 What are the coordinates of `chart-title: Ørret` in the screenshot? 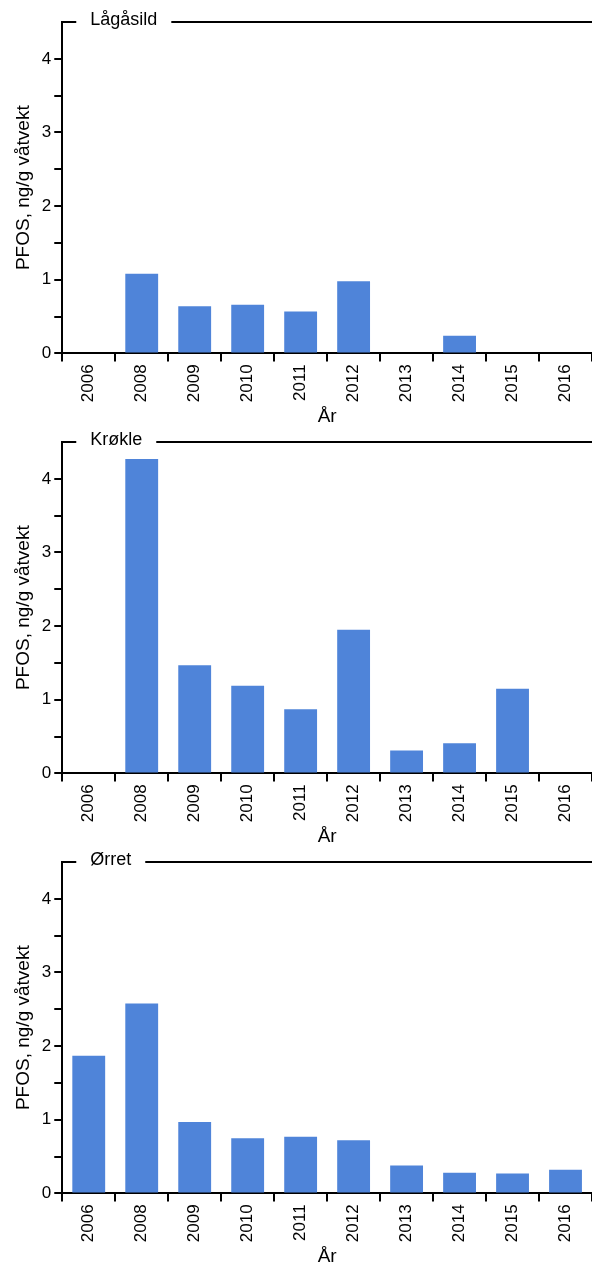 It's located at (111, 858).